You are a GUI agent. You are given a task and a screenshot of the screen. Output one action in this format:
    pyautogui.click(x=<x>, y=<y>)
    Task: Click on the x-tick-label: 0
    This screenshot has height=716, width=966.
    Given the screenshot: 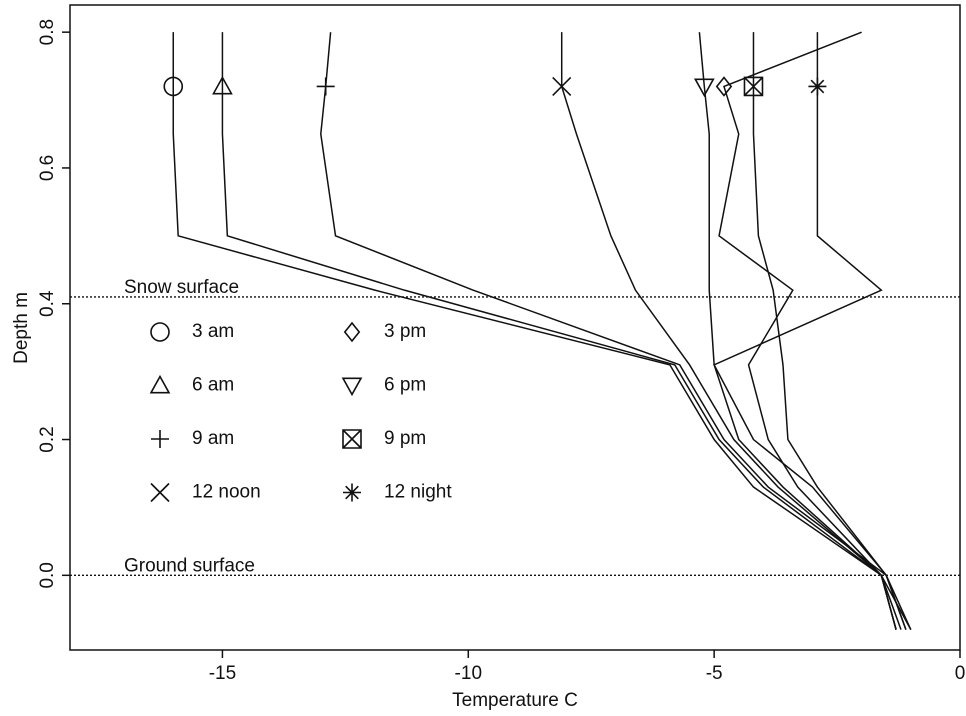 What is the action you would take?
    pyautogui.click(x=960, y=673)
    